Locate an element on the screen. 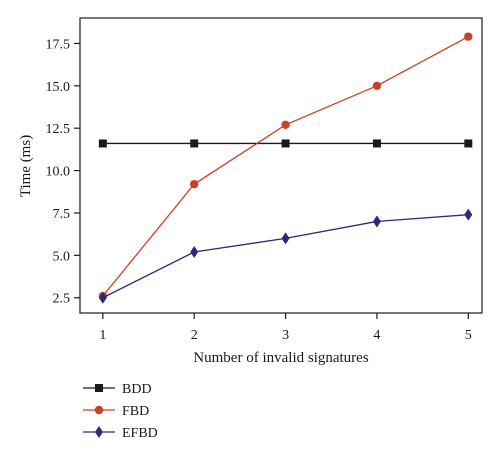 Image resolution: width=500 pixels, height=456 pixels. y-tick-label: 17.5 is located at coordinates (58, 44).